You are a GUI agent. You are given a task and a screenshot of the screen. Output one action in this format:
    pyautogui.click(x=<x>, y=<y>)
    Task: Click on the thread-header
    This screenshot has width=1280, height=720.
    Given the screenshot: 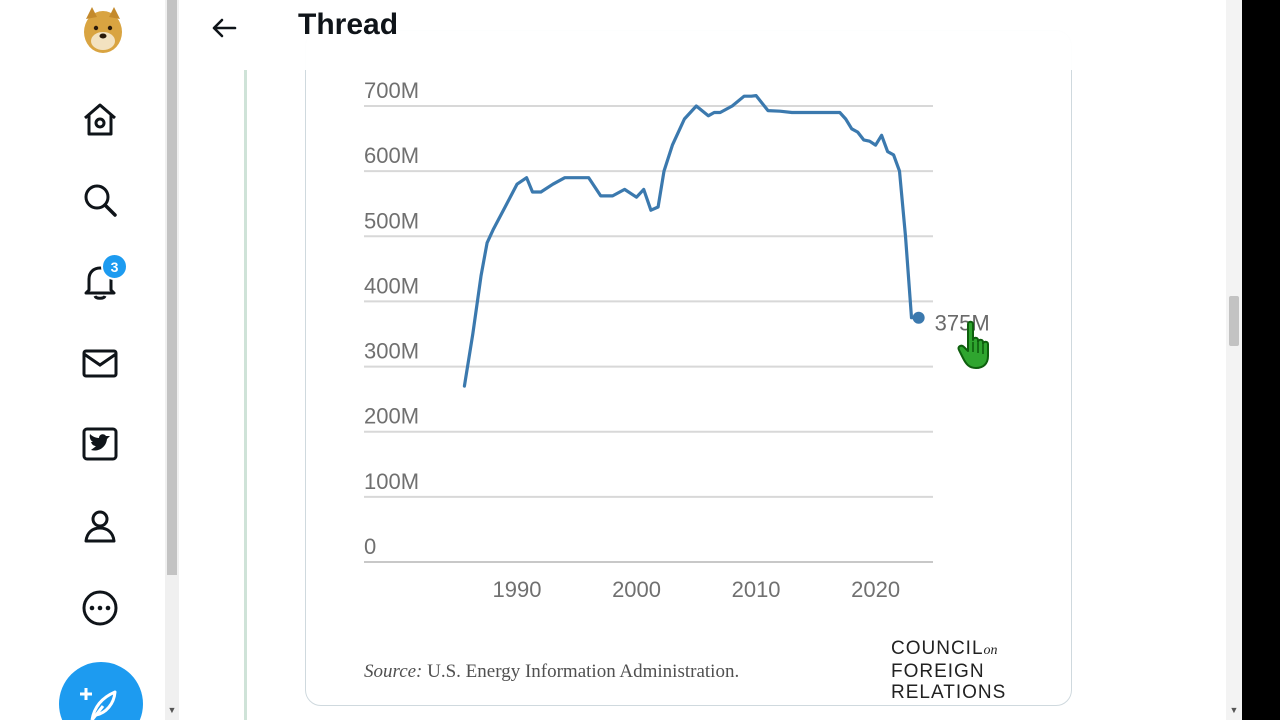 What is the action you would take?
    pyautogui.click(x=665, y=35)
    